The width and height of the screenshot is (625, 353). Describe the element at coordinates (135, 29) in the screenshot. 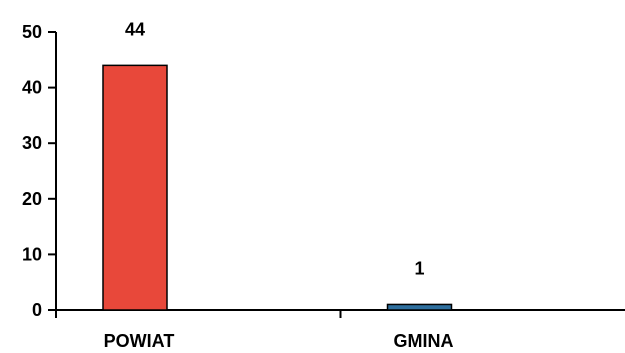

I see `data-label-powiat: 44` at that location.